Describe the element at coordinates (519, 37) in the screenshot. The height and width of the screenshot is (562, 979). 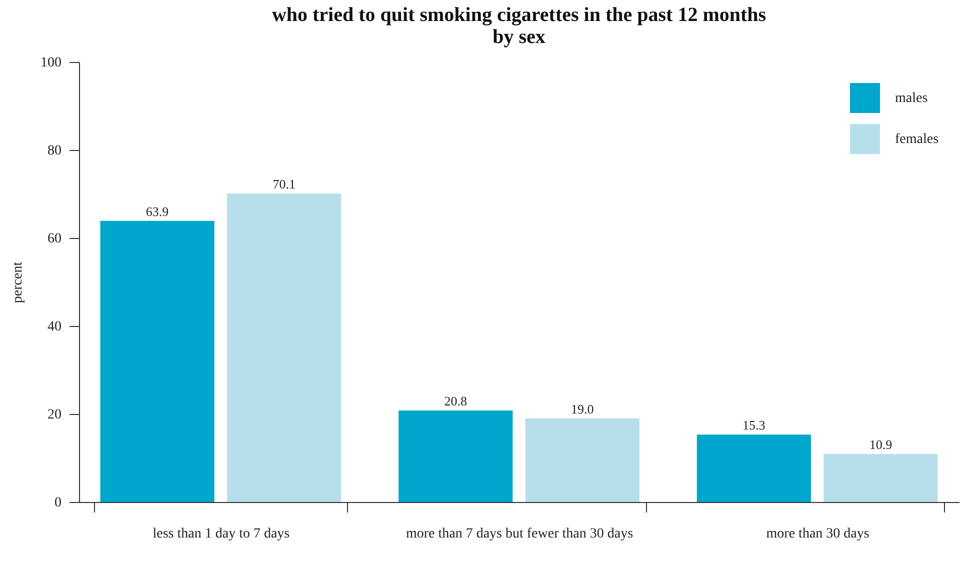
I see `text: by sex` at that location.